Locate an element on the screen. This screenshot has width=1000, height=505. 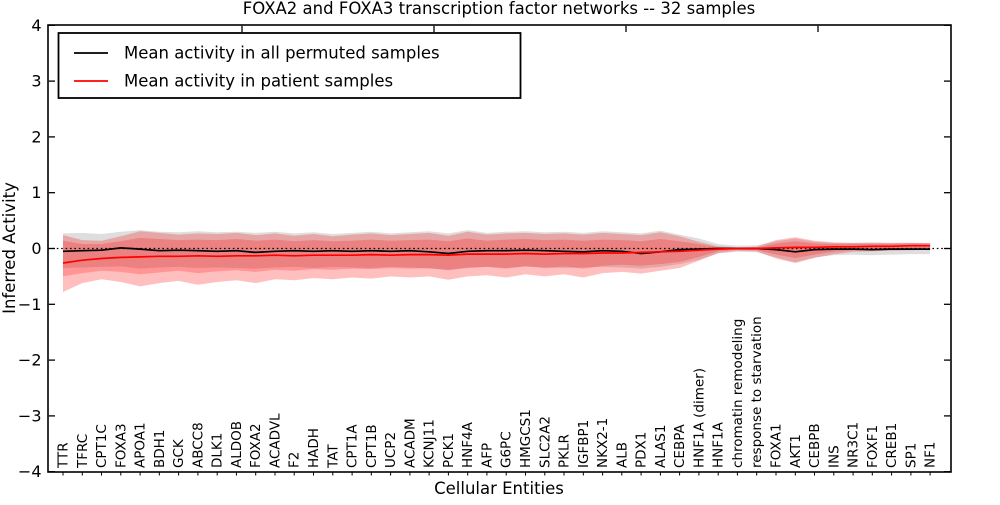
x-tick-label: F2 is located at coordinates (295, 460).